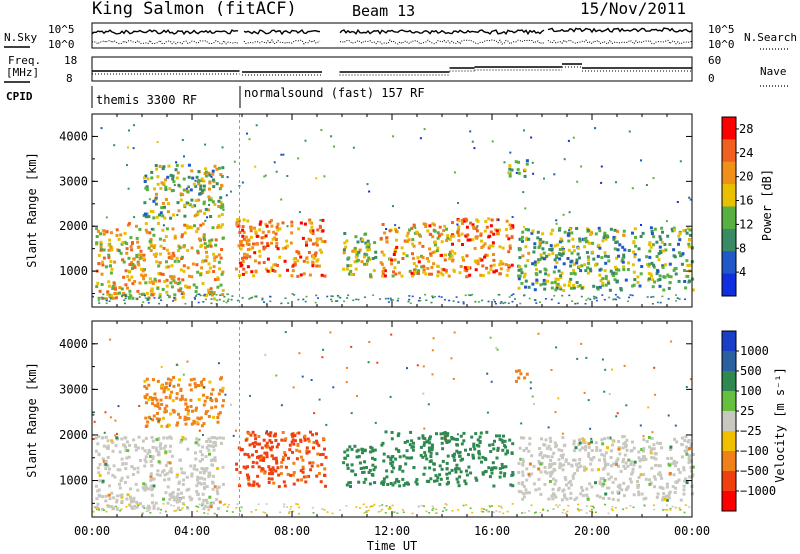  I want to click on y-tick-label: 2000, so click(73, 226).